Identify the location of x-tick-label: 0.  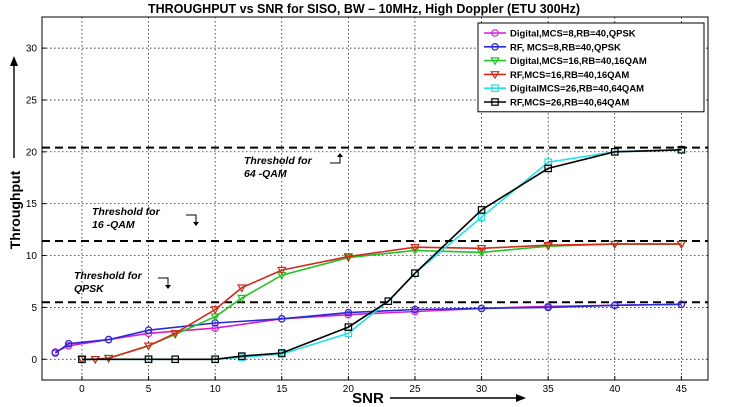
(82, 389).